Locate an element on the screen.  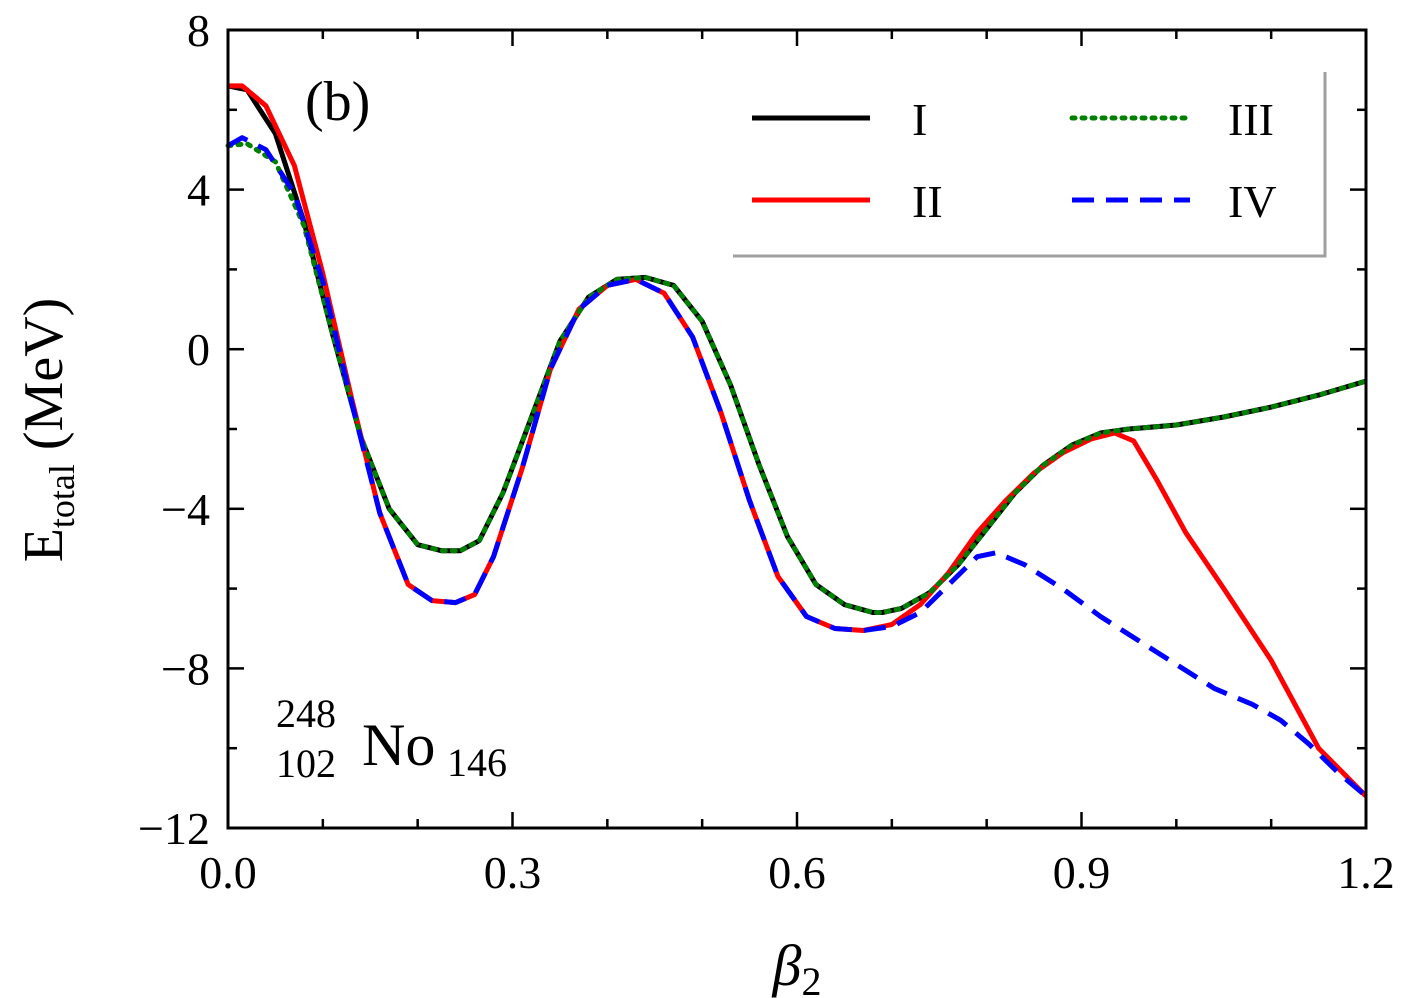
legend-label-iii: III is located at coordinates (1251, 119).